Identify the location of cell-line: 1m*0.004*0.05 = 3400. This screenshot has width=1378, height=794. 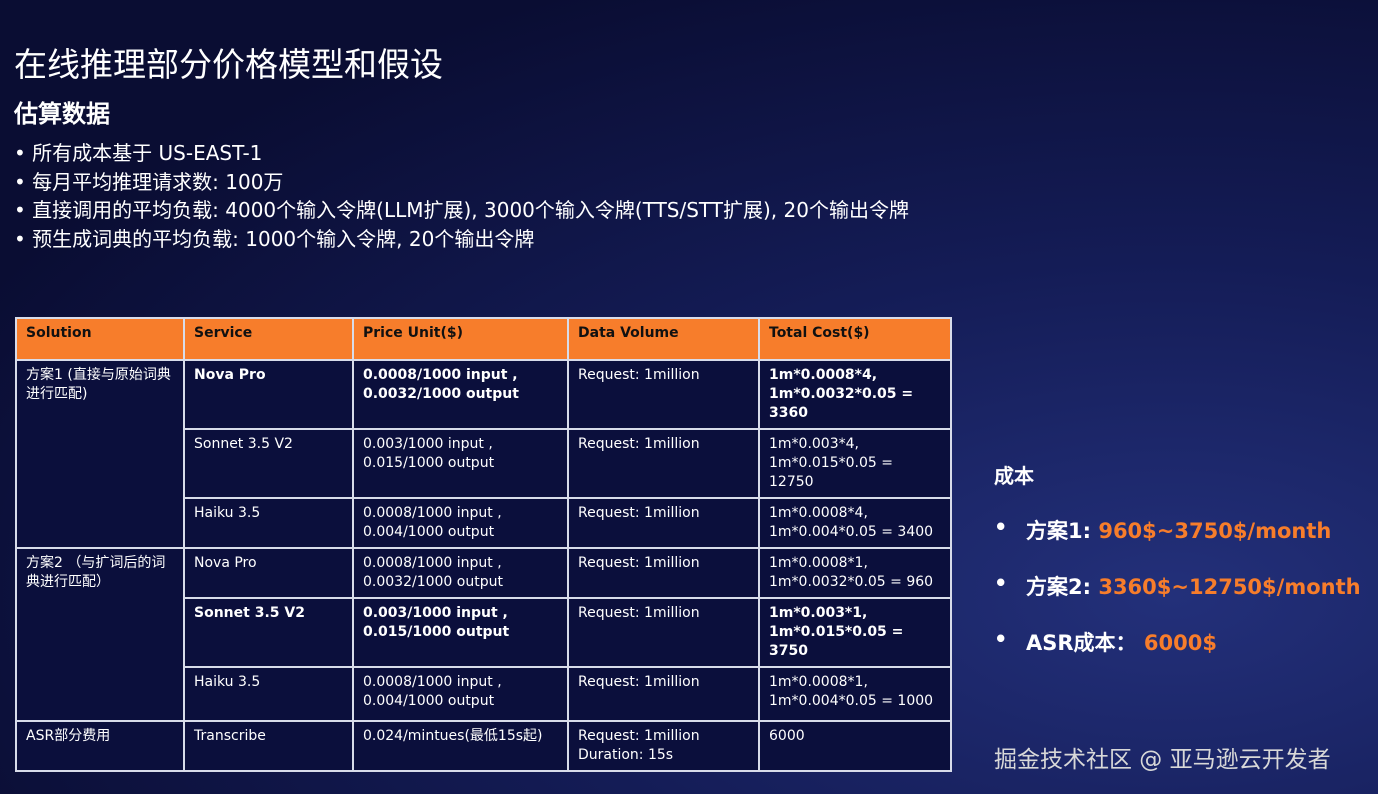
(851, 532).